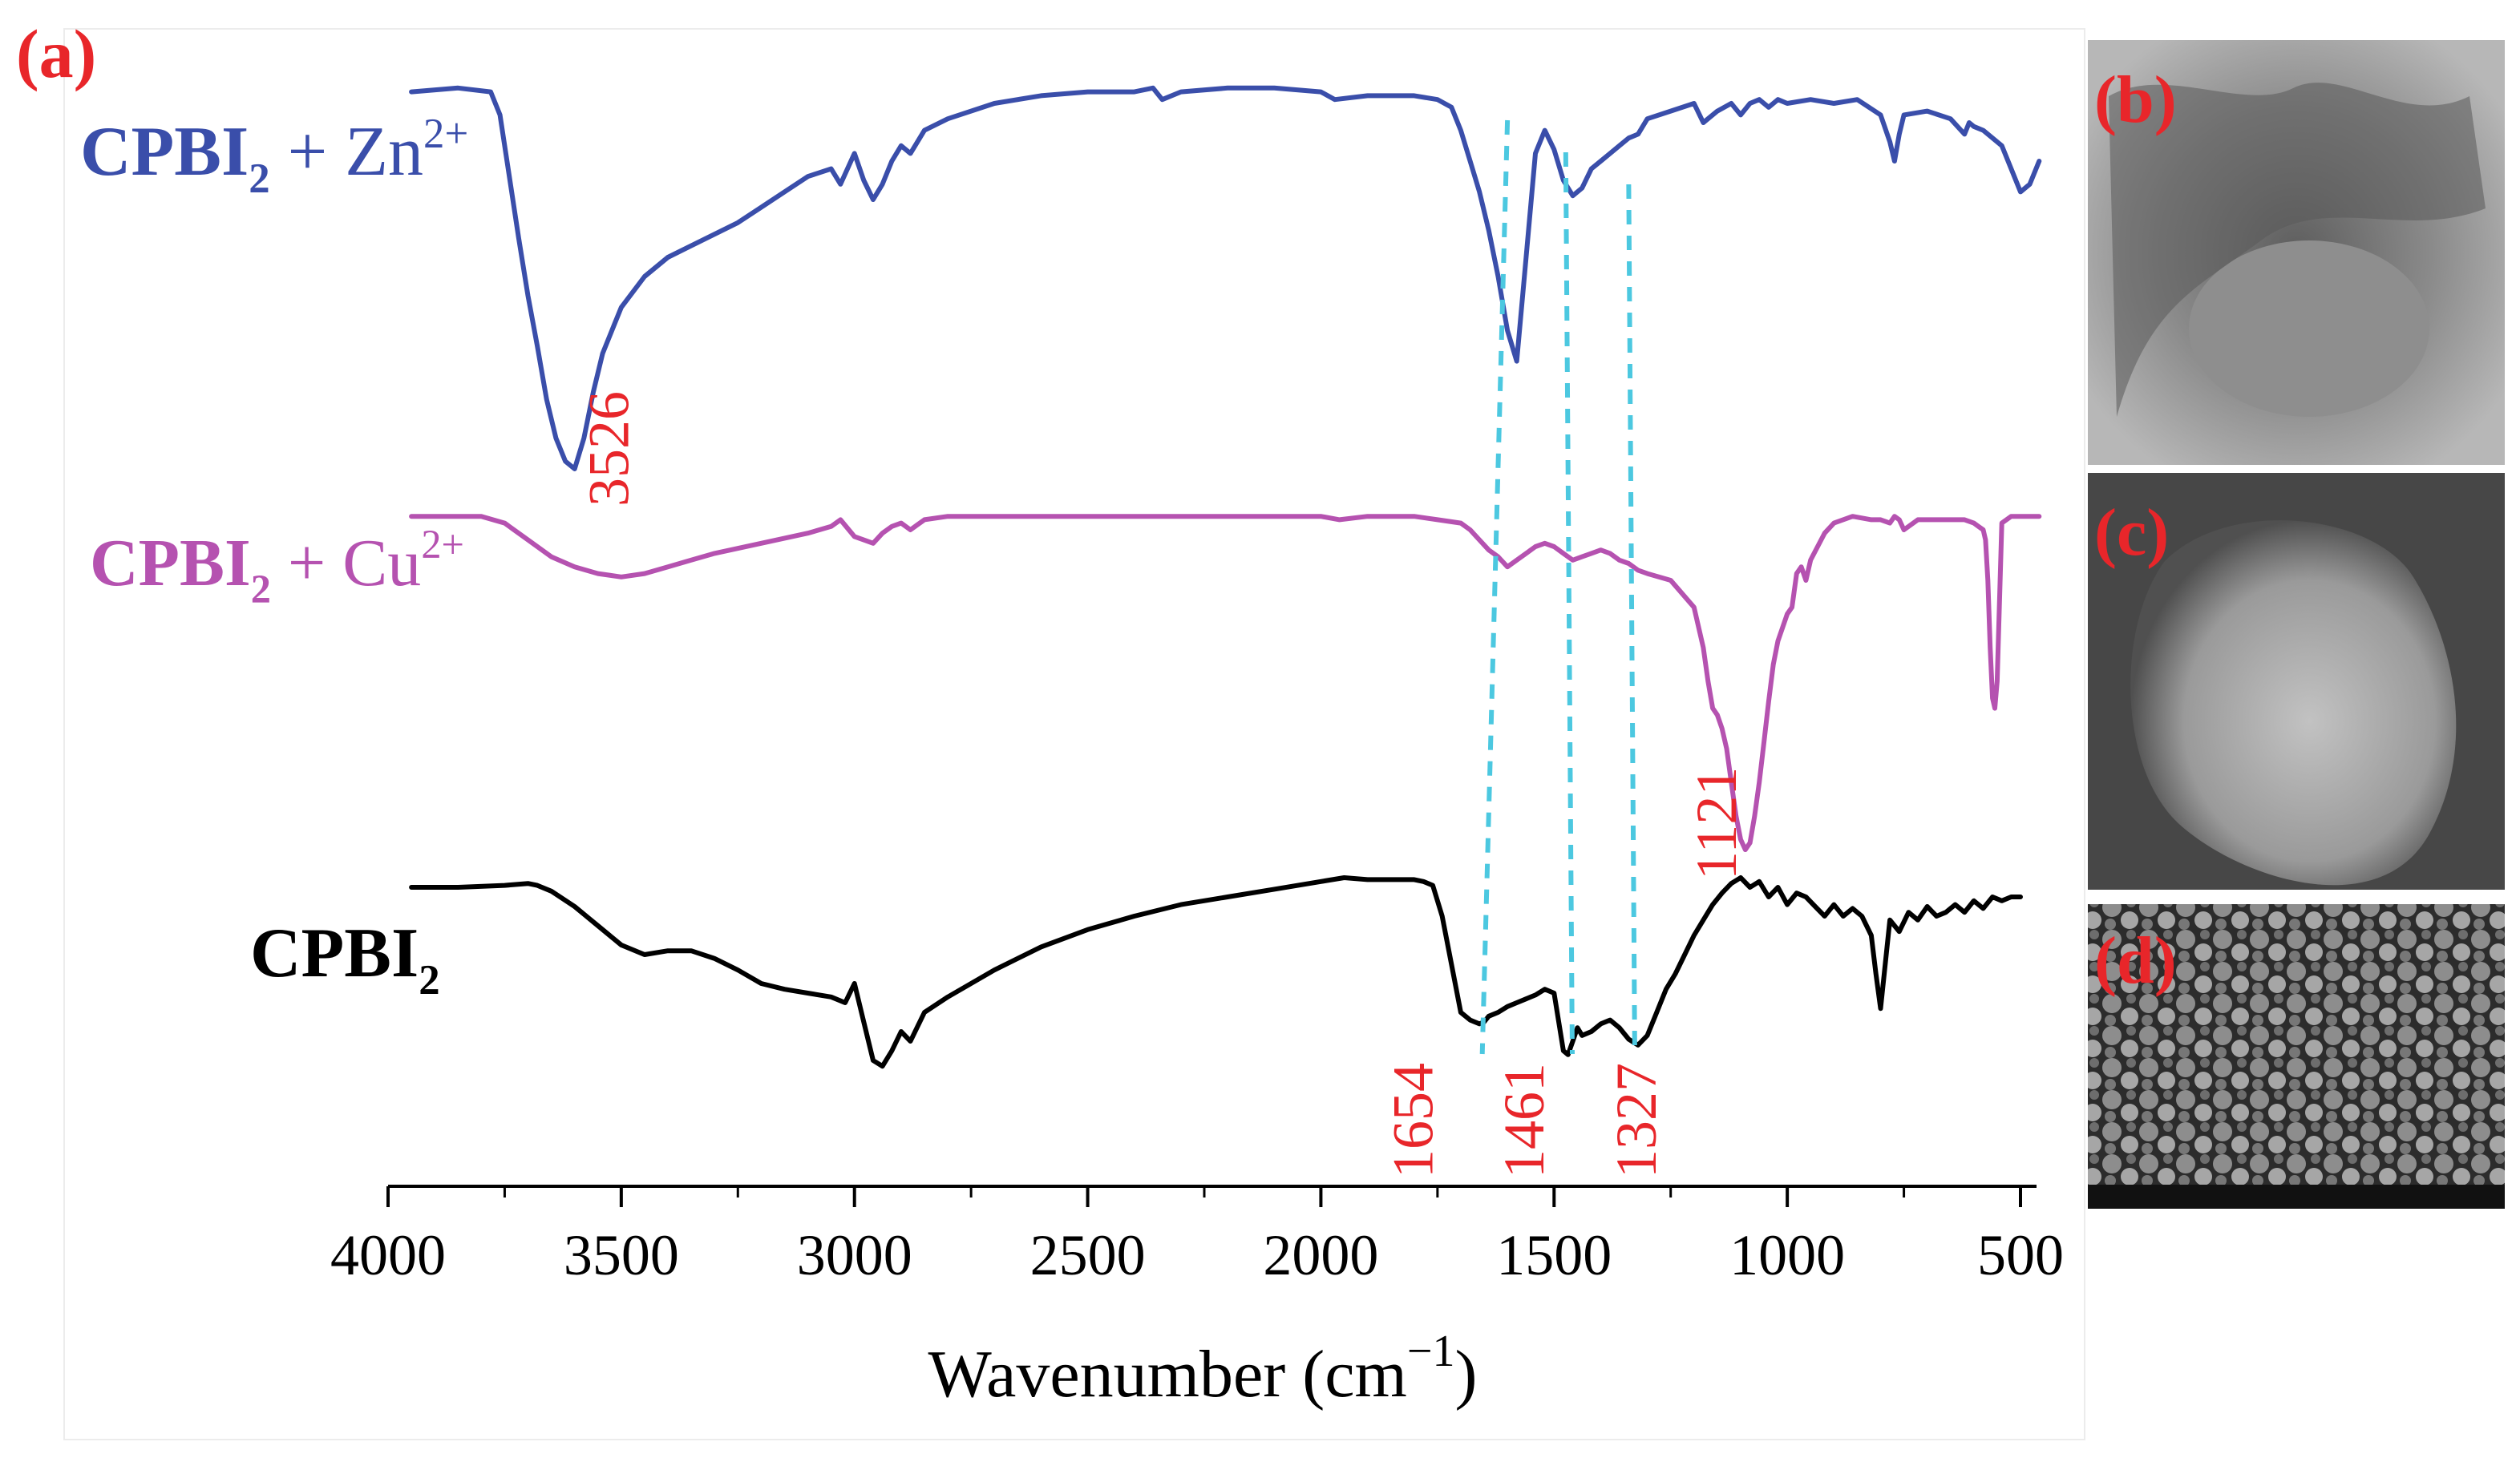 This screenshot has width=2520, height=1458. I want to click on peak-label: 3526, so click(609, 449).